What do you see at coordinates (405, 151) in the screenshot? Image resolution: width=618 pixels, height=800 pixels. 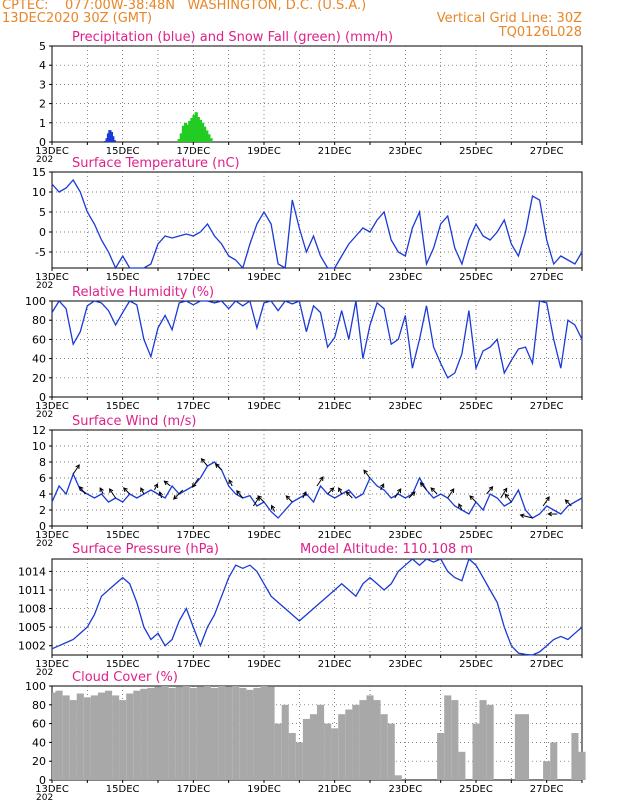 I see `precip-xtick-label: 23DEC` at bounding box center [405, 151].